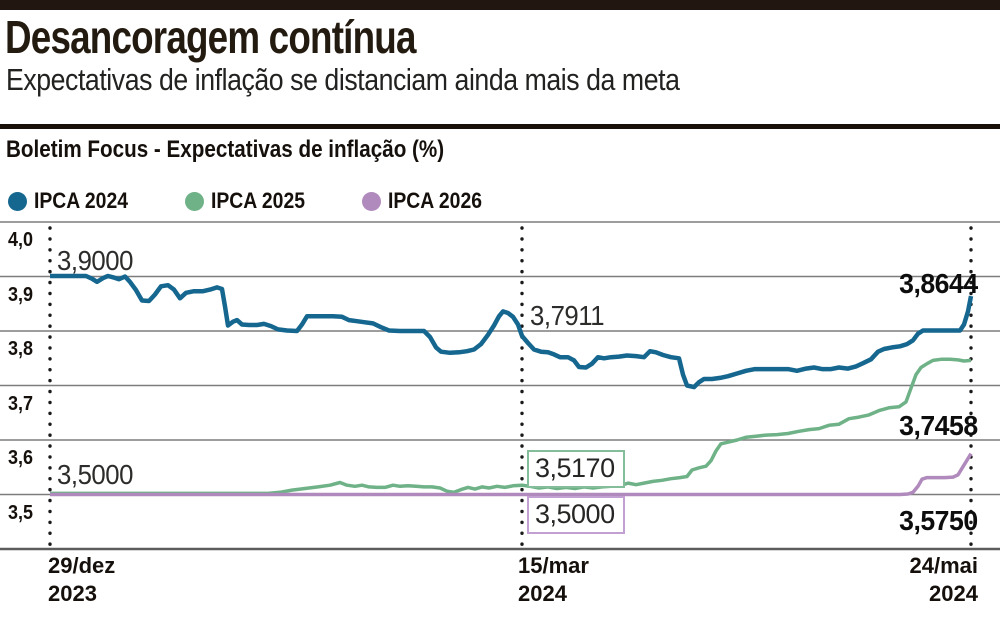 This screenshot has width=1000, height=622. I want to click on x-tick-date: 15/mar, so click(553, 565).